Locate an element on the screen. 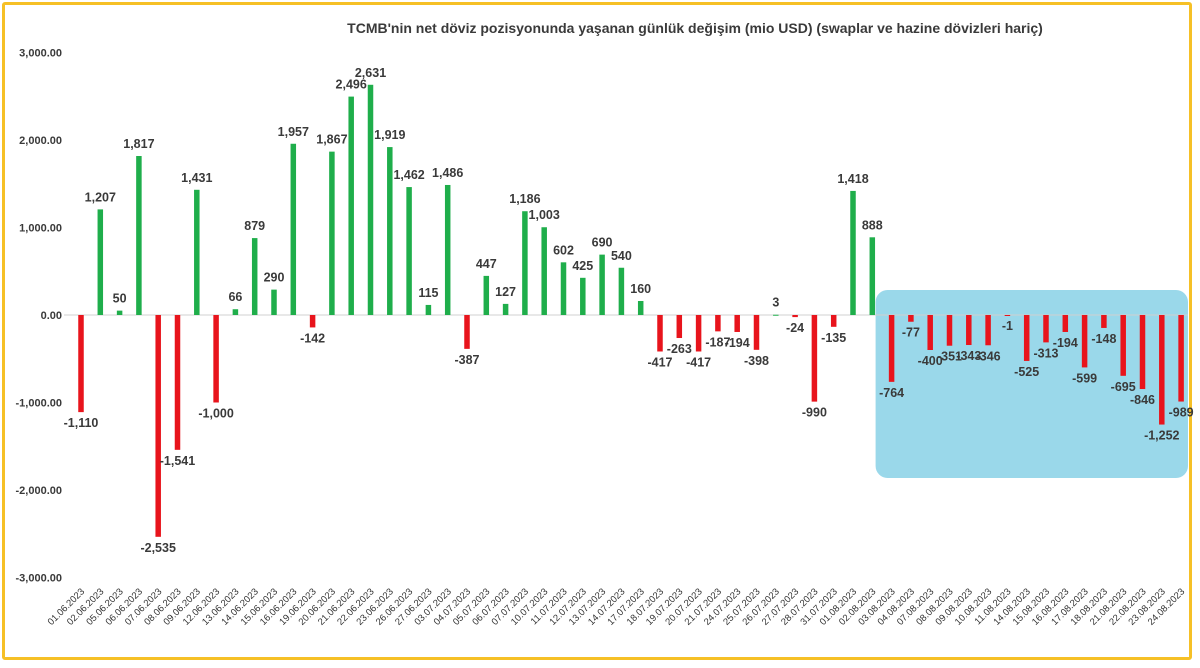 Image resolution: width=1200 pixels, height=668 pixels. data-label: -351 is located at coordinates (949, 357).